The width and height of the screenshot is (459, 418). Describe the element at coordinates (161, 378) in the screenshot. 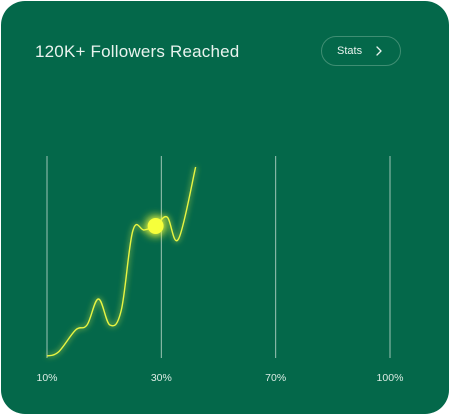

I see `x-tick-label: 30%` at that location.